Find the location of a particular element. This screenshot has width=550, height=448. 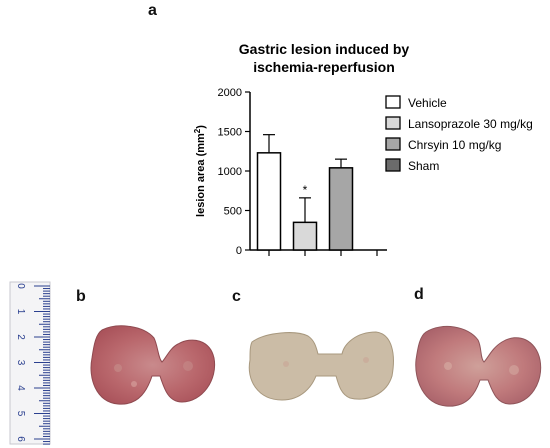

ruler-number: 5 is located at coordinates (20, 414).